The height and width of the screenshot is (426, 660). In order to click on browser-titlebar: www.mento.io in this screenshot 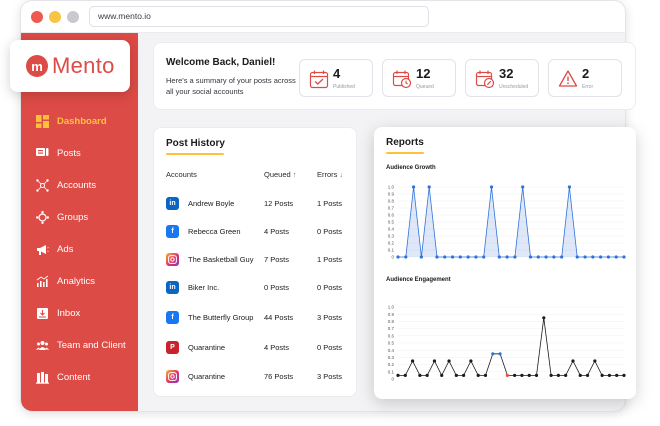, I will do `click(323, 17)`.